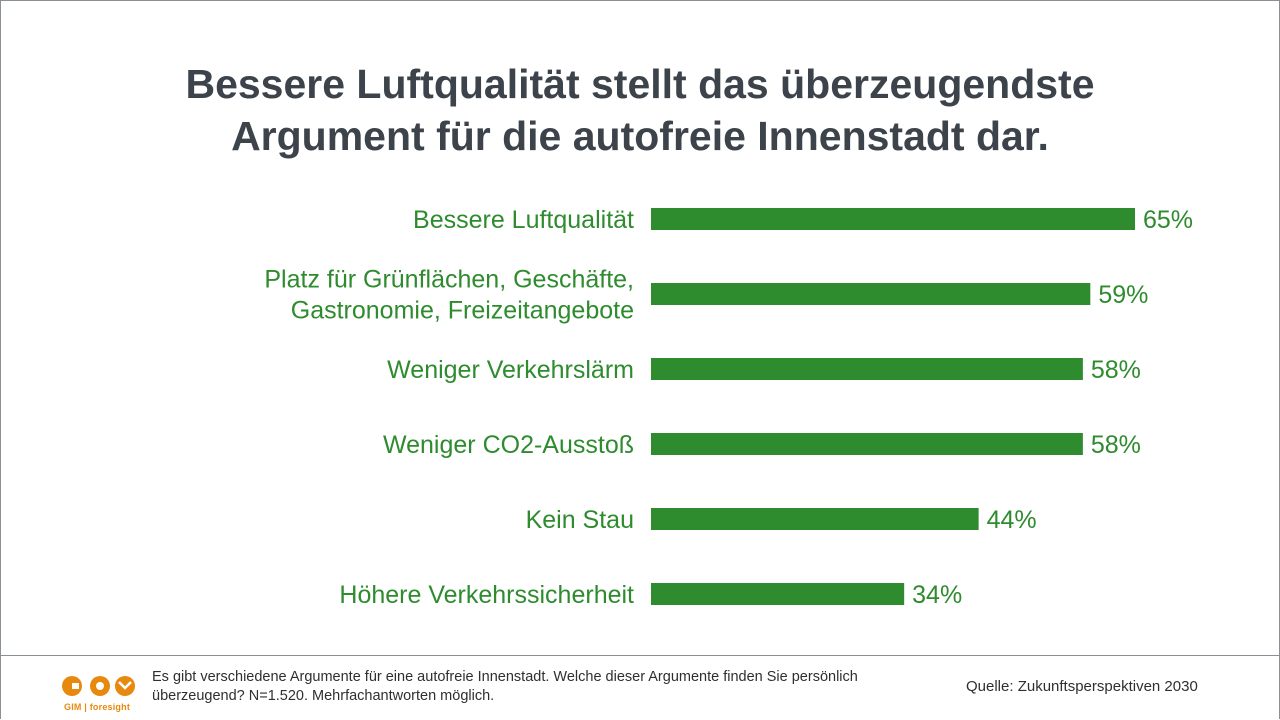  What do you see at coordinates (449, 280) in the screenshot?
I see `category-label-2-line-1: Platz für Grünflächen, Geschäfte,` at bounding box center [449, 280].